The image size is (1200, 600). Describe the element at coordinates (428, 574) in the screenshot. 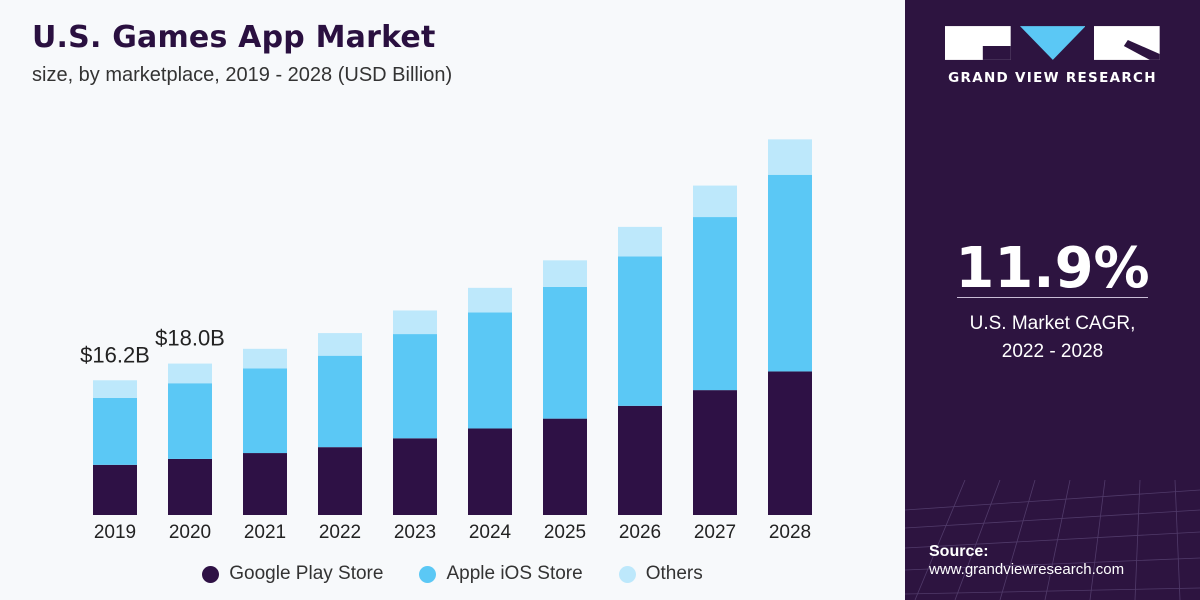

I see `legend-swatch-apple-ios` at that location.